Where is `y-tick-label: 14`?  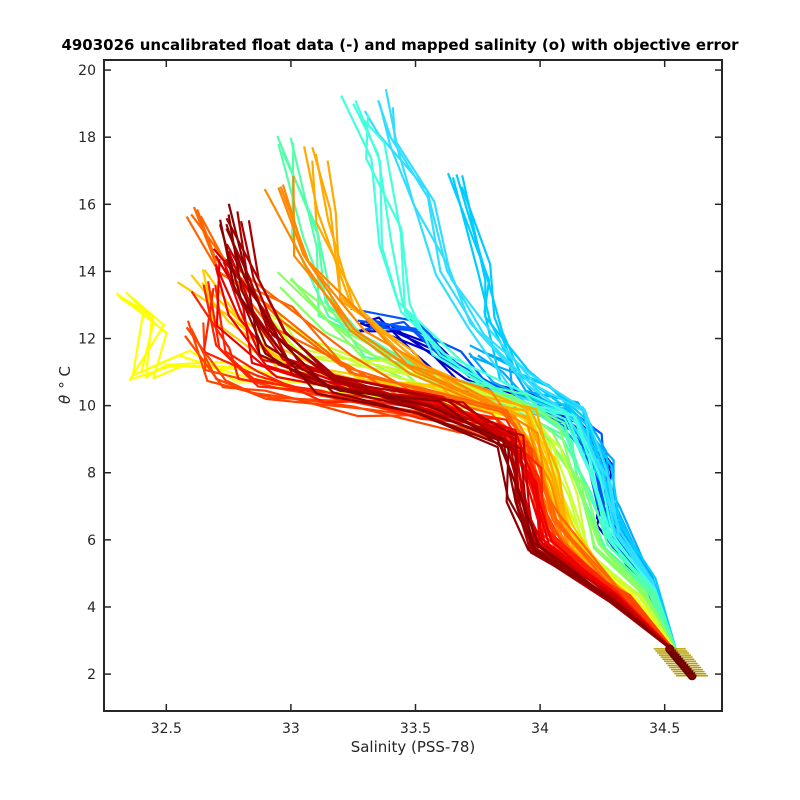 y-tick-label: 14 is located at coordinates (87, 272).